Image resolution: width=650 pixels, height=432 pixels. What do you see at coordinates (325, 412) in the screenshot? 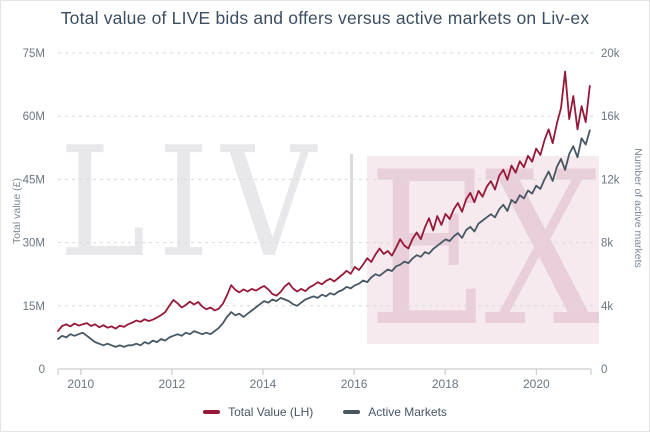
I see `chart-legend: Total Value (LH) Active Markets` at bounding box center [325, 412].